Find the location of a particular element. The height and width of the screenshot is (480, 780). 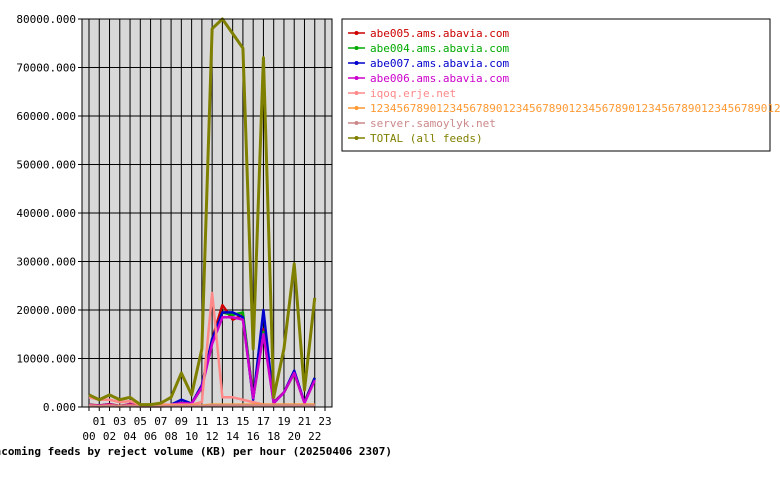

legend-label: TOTAL (all feeds) is located at coordinates (426, 138).